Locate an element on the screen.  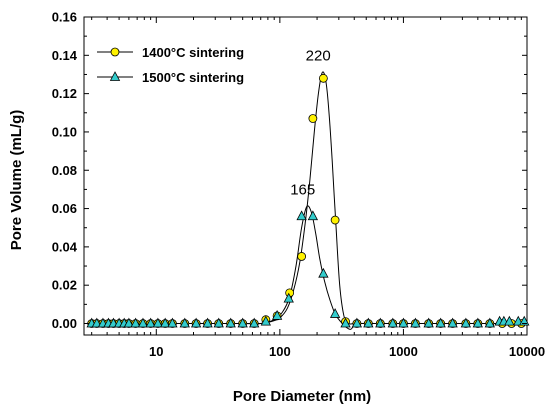
annotation-layer: 220 165 is located at coordinates (310, 123).